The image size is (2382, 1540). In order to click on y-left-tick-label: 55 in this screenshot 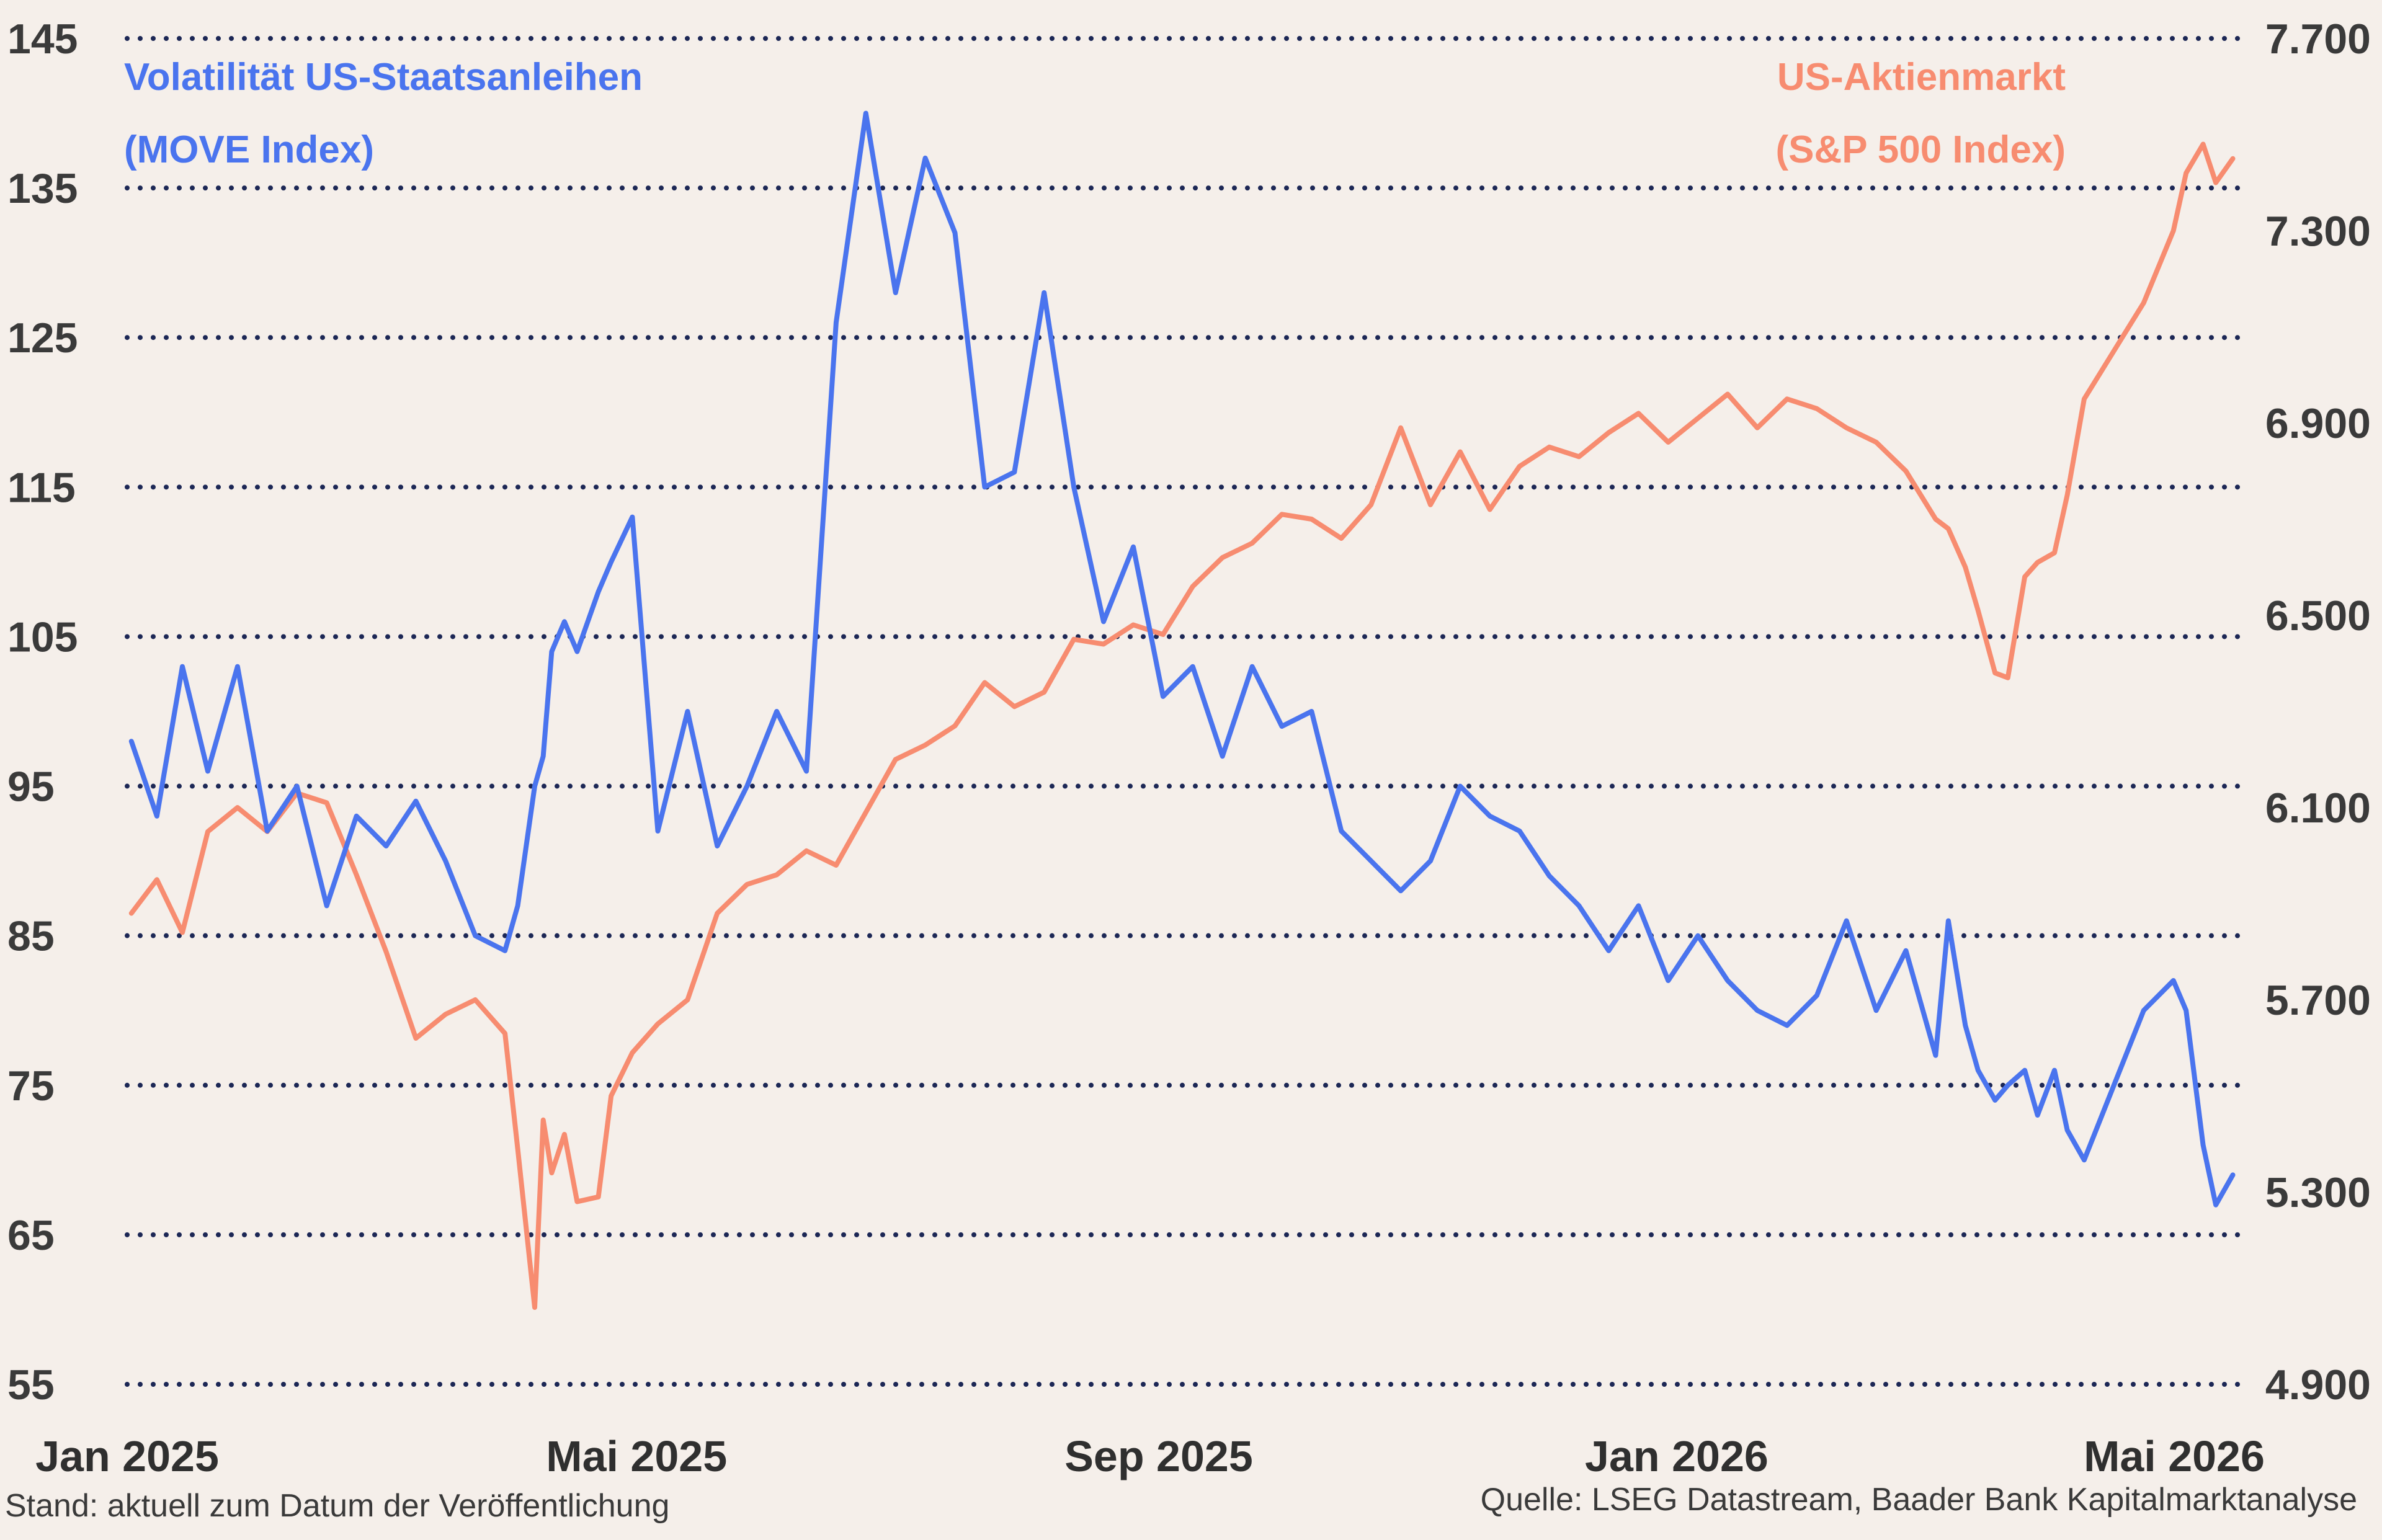, I will do `click(31, 1385)`.